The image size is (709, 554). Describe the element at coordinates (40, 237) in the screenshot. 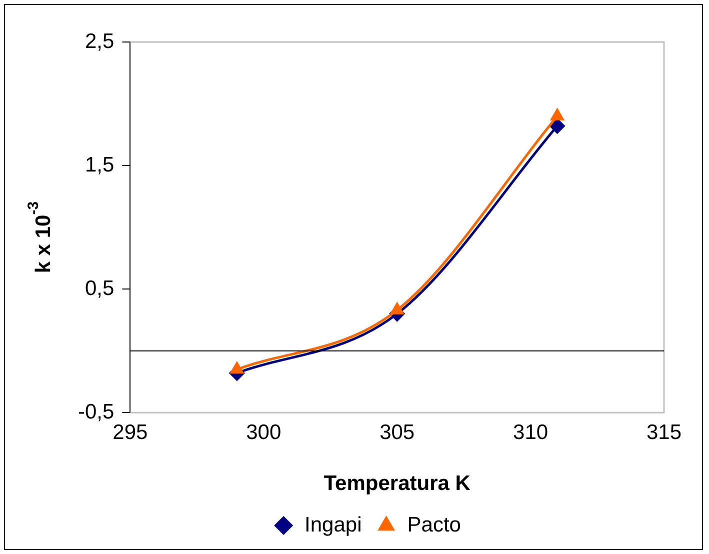

I see `y-axis-title: k x 10-3` at that location.